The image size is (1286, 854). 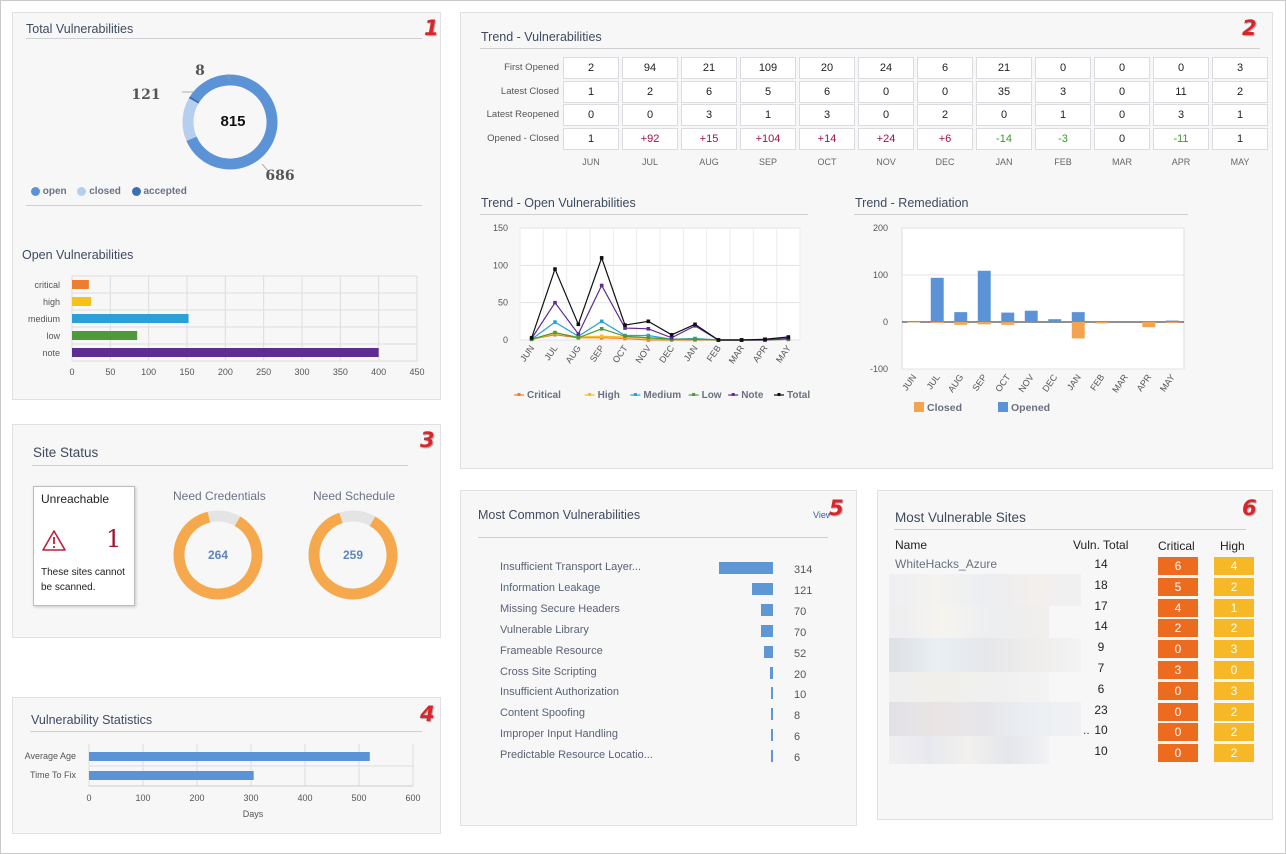 I want to click on vuln-count: 20, so click(x=800, y=674).